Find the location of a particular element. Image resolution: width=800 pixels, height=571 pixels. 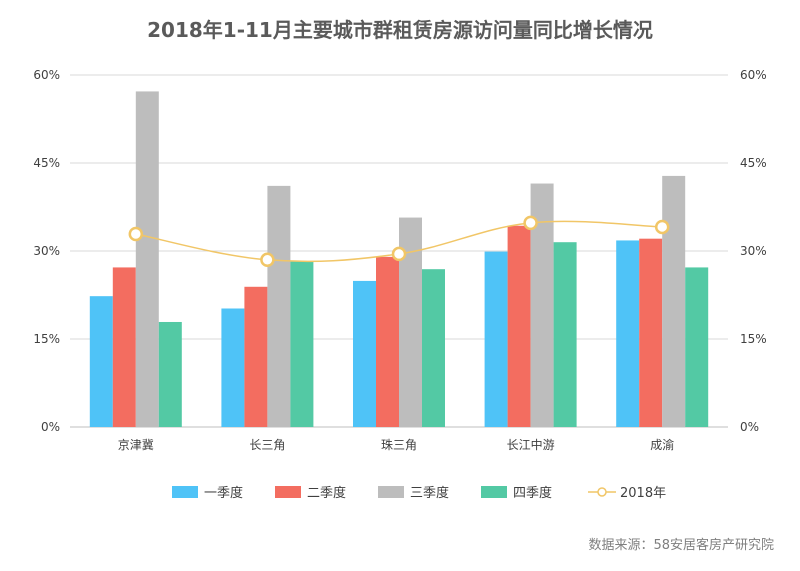

y-tick-label-left: 30% is located at coordinates (46, 251).